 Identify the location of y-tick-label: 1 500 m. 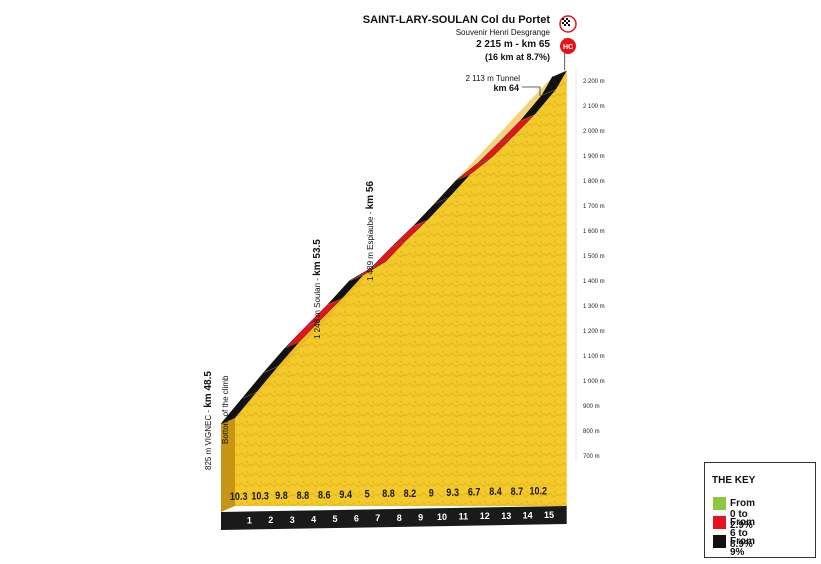
(594, 257).